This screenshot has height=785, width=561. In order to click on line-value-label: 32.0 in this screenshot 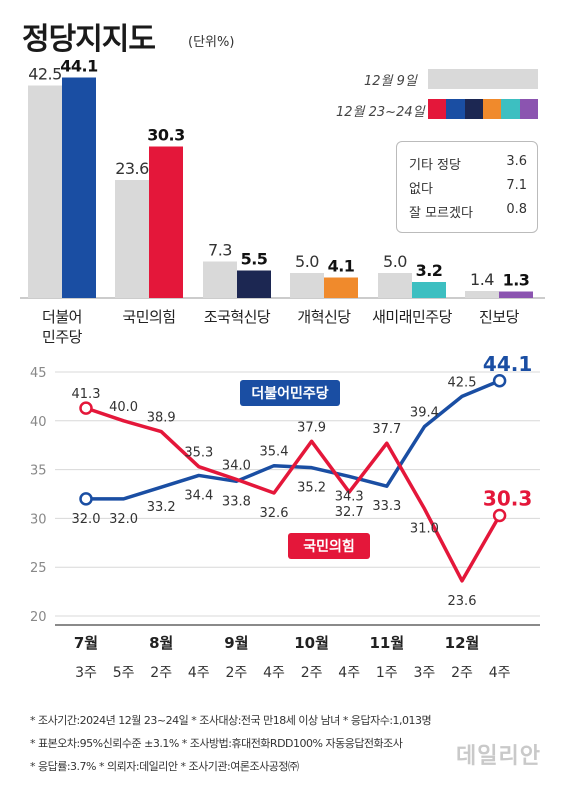, I will do `click(123, 519)`.